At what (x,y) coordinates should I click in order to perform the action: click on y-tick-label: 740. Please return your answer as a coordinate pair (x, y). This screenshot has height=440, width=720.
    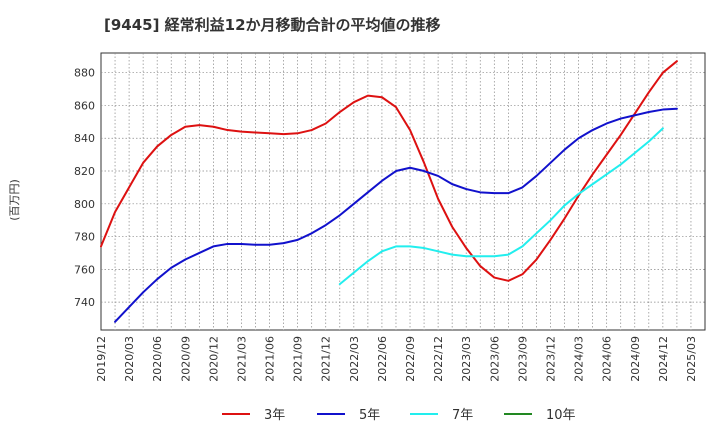
    Looking at the image, I should click on (84, 302).